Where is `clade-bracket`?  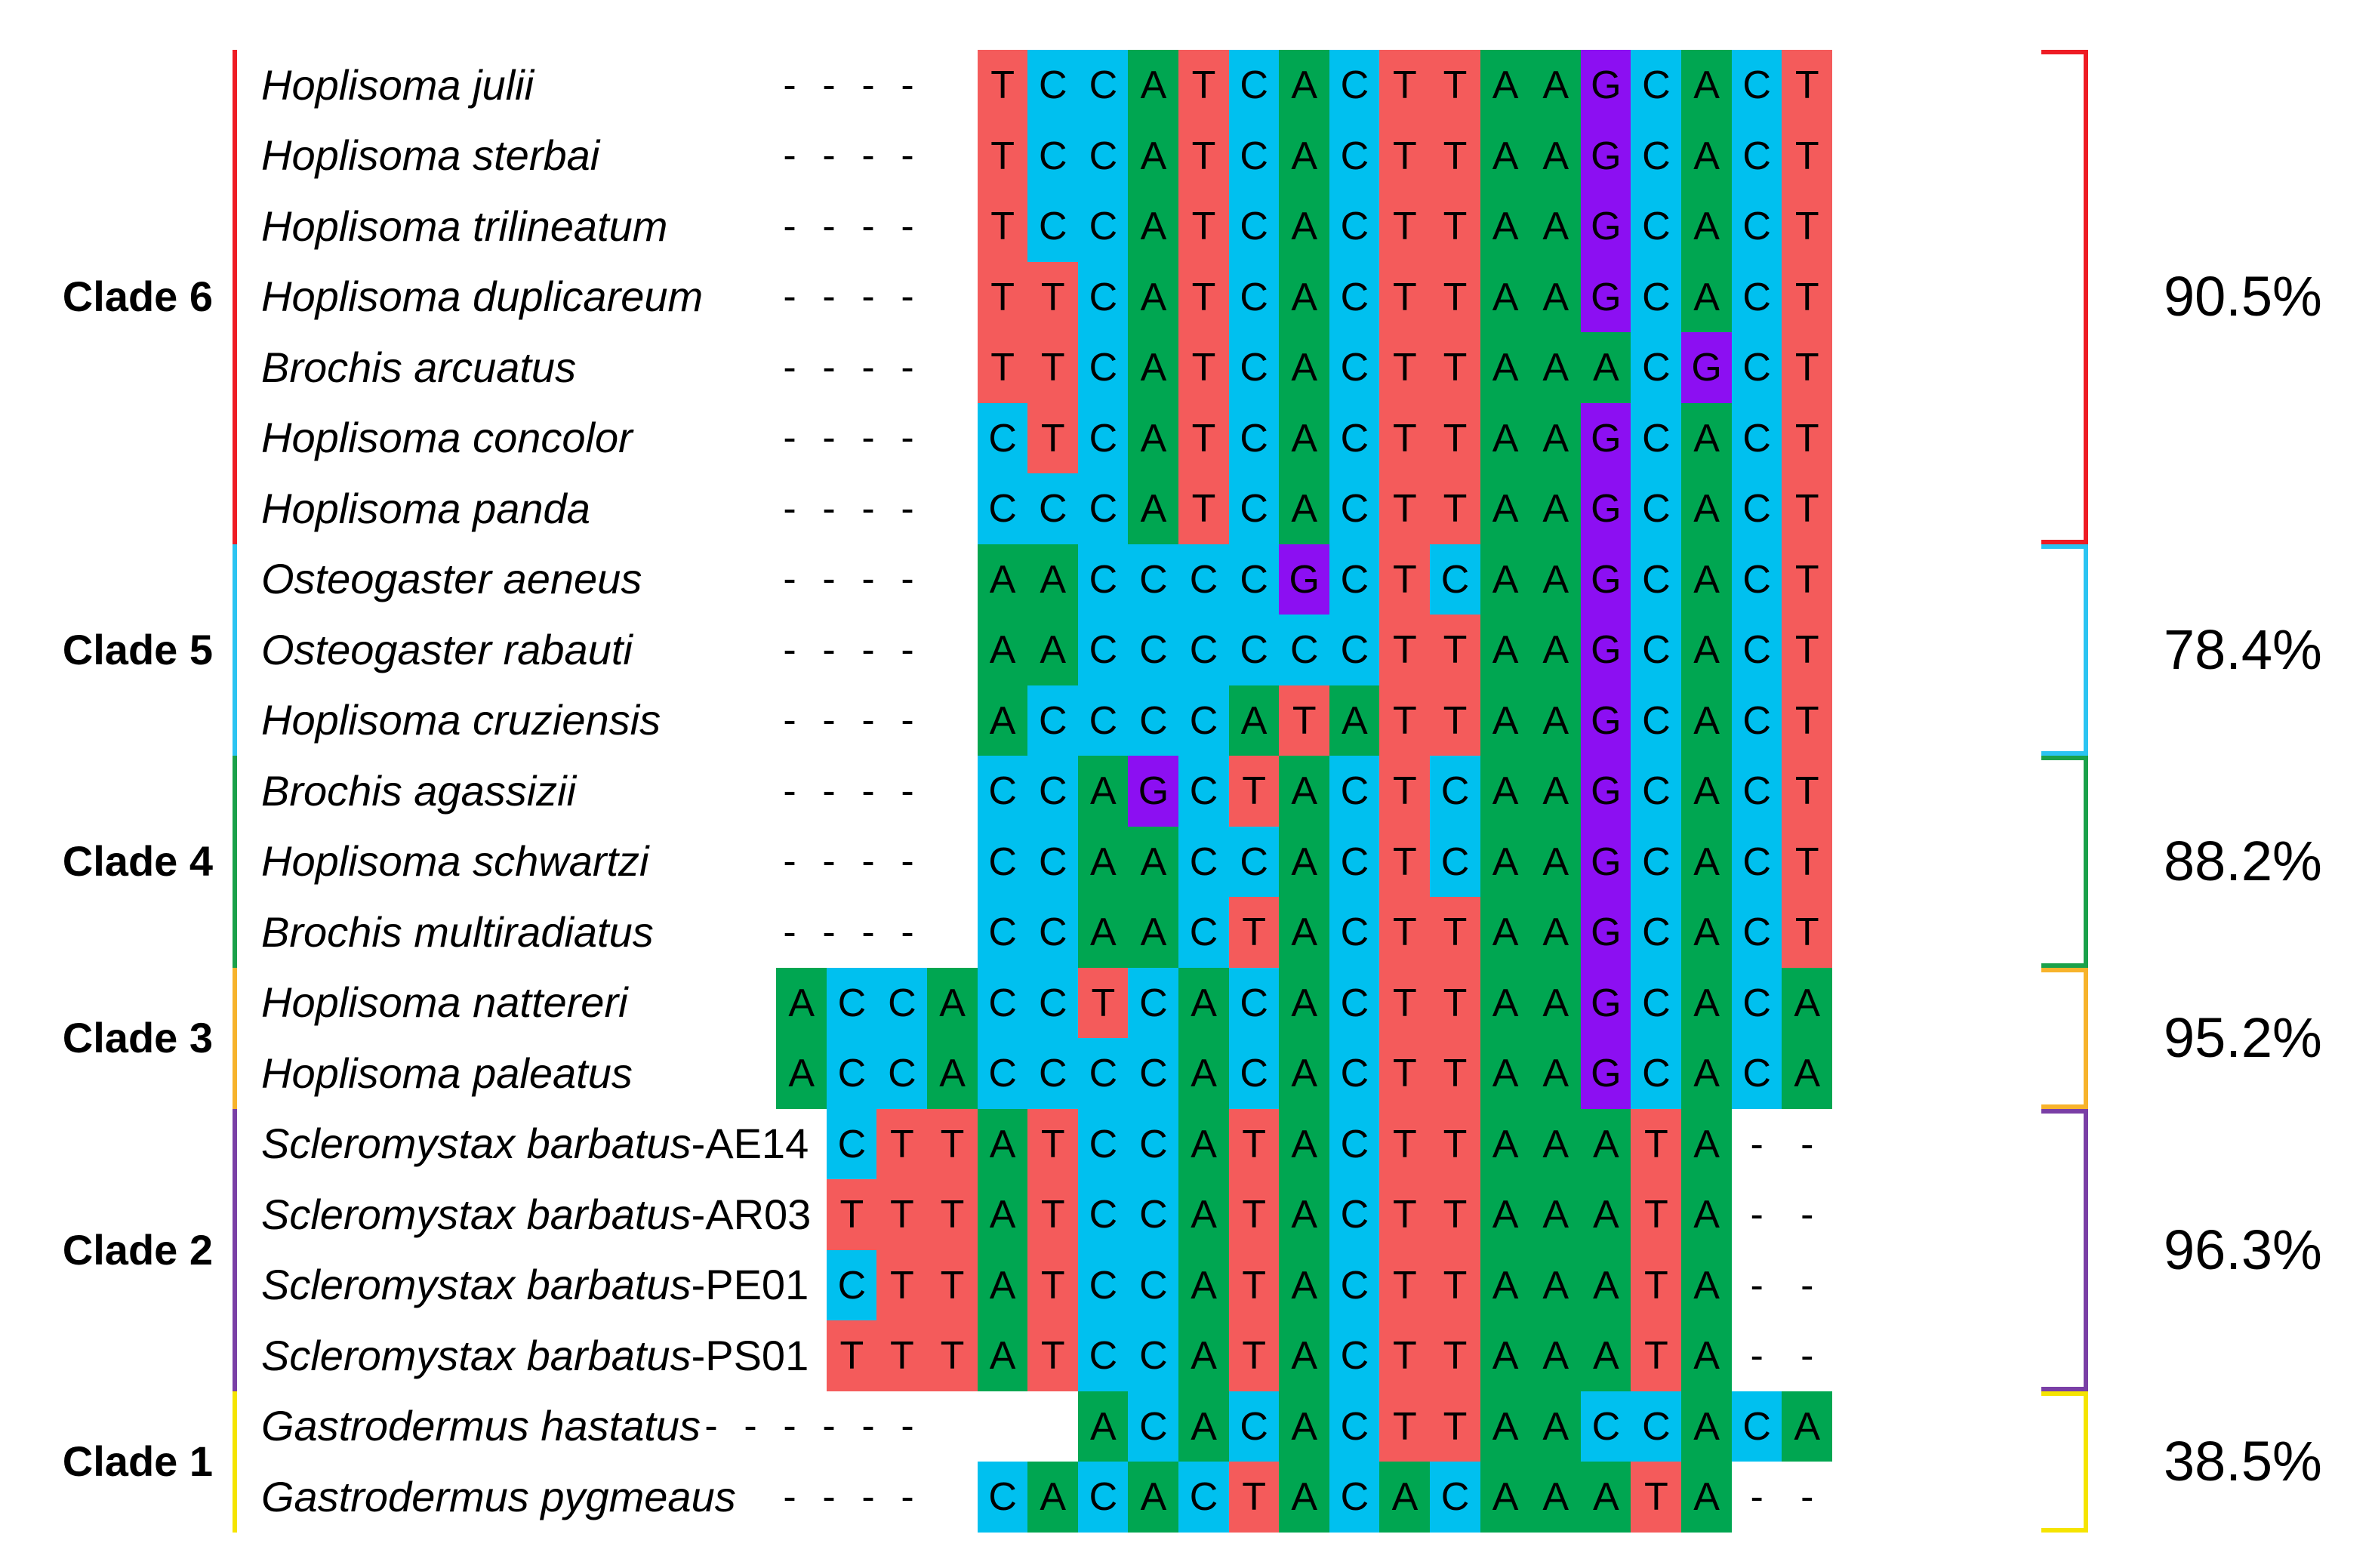
clade-bracket is located at coordinates (2064, 1038).